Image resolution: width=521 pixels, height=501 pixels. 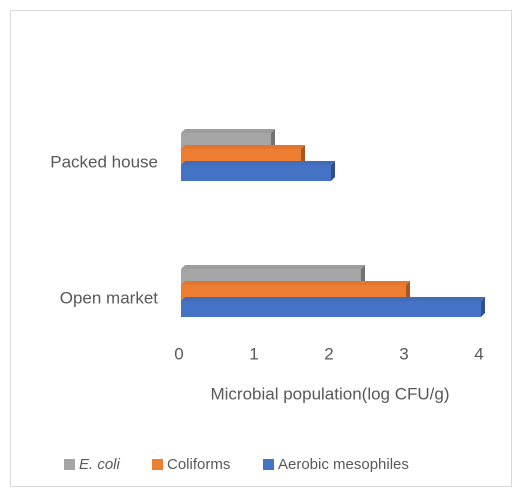 I want to click on legend-label: E. coli, so click(x=100, y=464).